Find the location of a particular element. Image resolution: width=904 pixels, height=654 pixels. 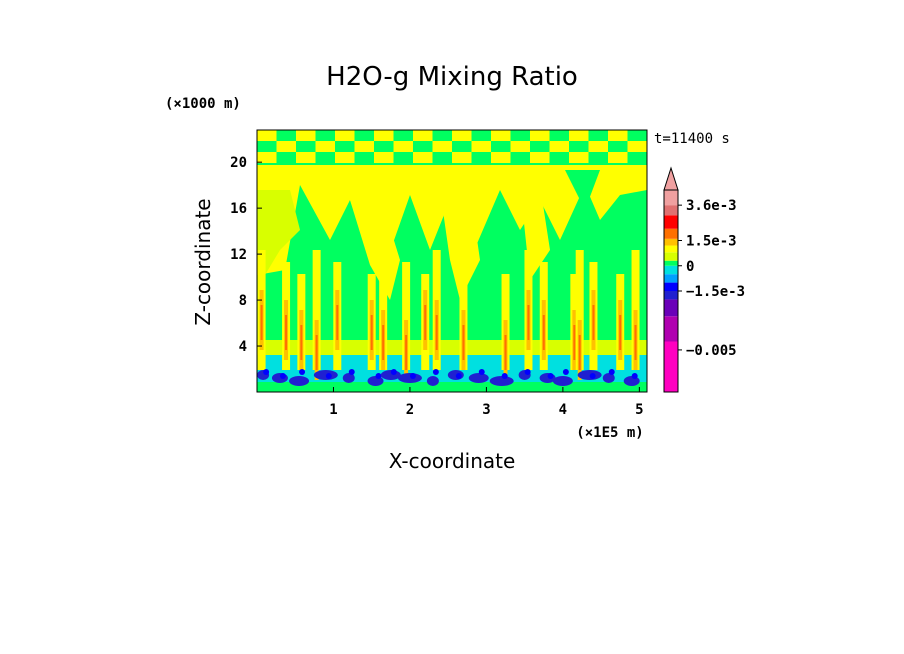

colorbar-label: −1.5e-3 is located at coordinates (715, 292).